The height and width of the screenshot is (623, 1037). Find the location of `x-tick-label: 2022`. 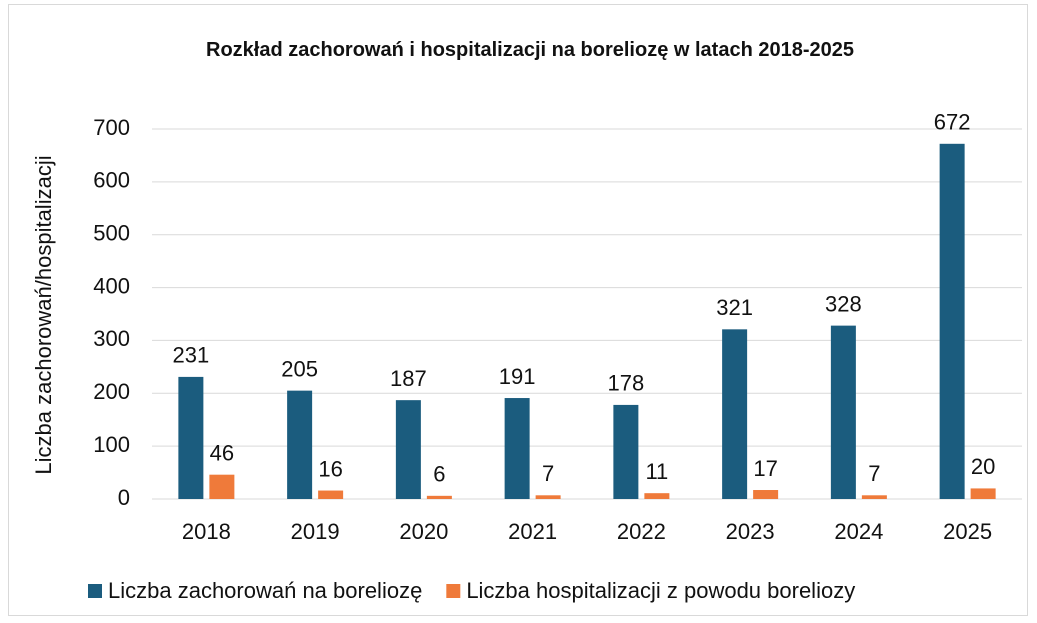

x-tick-label: 2022 is located at coordinates (641, 531).